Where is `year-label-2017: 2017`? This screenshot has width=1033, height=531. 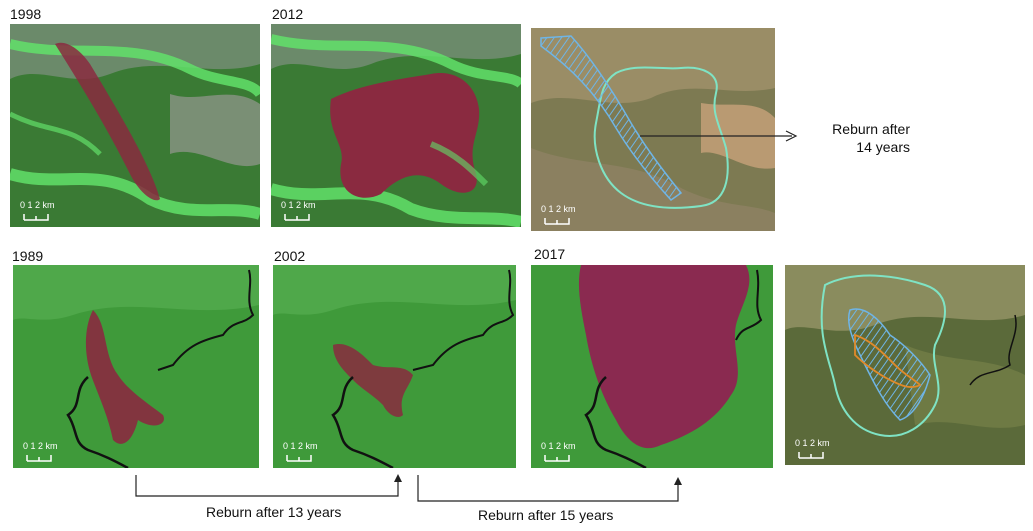
year-label-2017: 2017 is located at coordinates (550, 254).